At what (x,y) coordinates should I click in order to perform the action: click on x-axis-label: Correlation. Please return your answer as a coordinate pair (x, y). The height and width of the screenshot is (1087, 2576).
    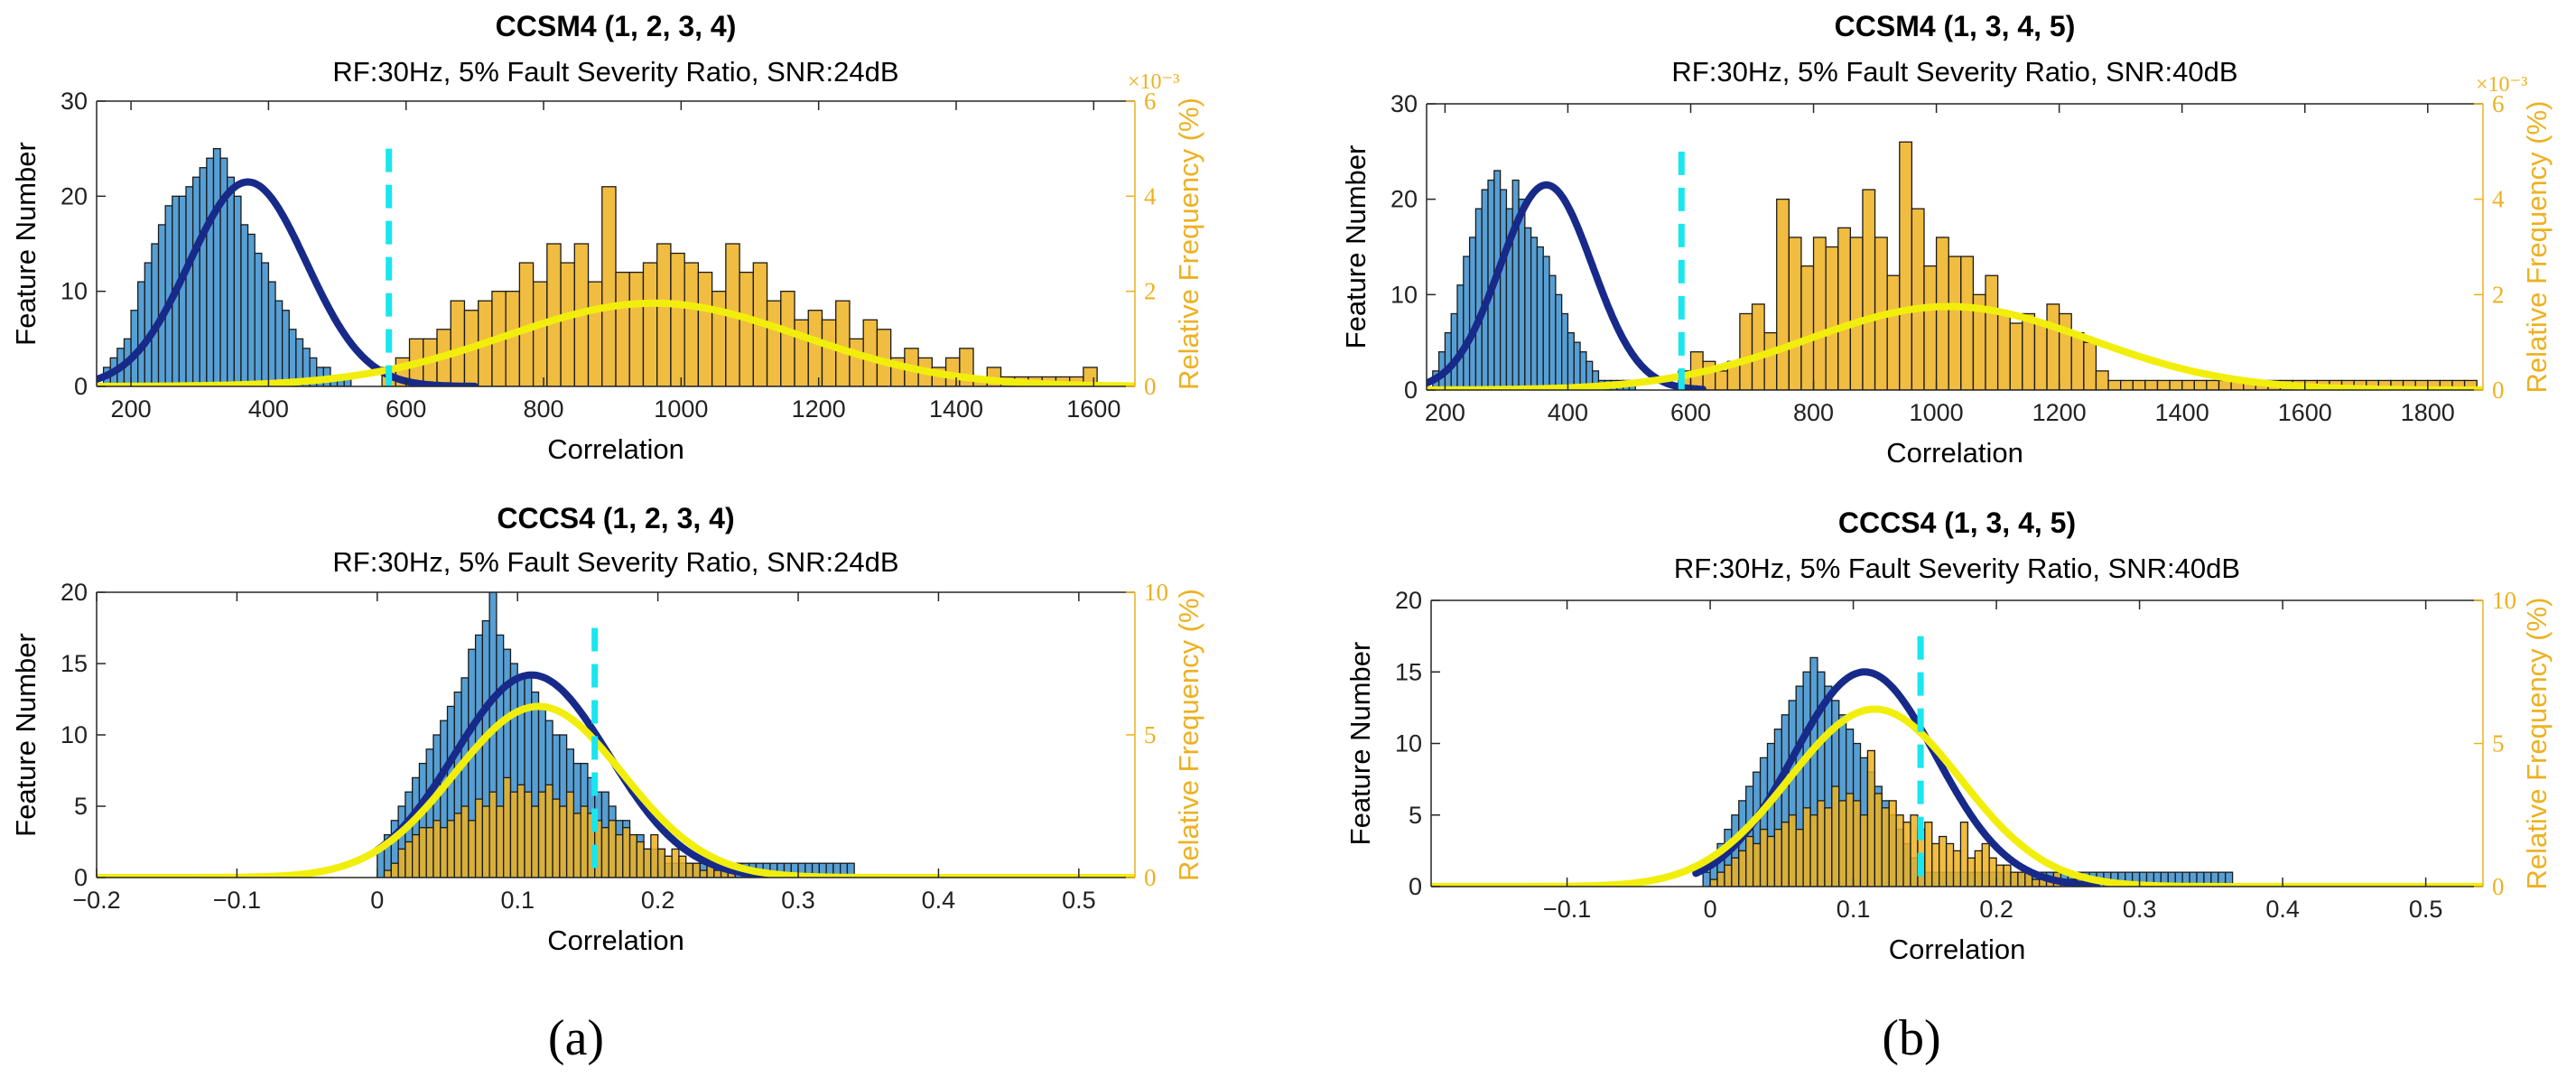
    Looking at the image, I should click on (615, 940).